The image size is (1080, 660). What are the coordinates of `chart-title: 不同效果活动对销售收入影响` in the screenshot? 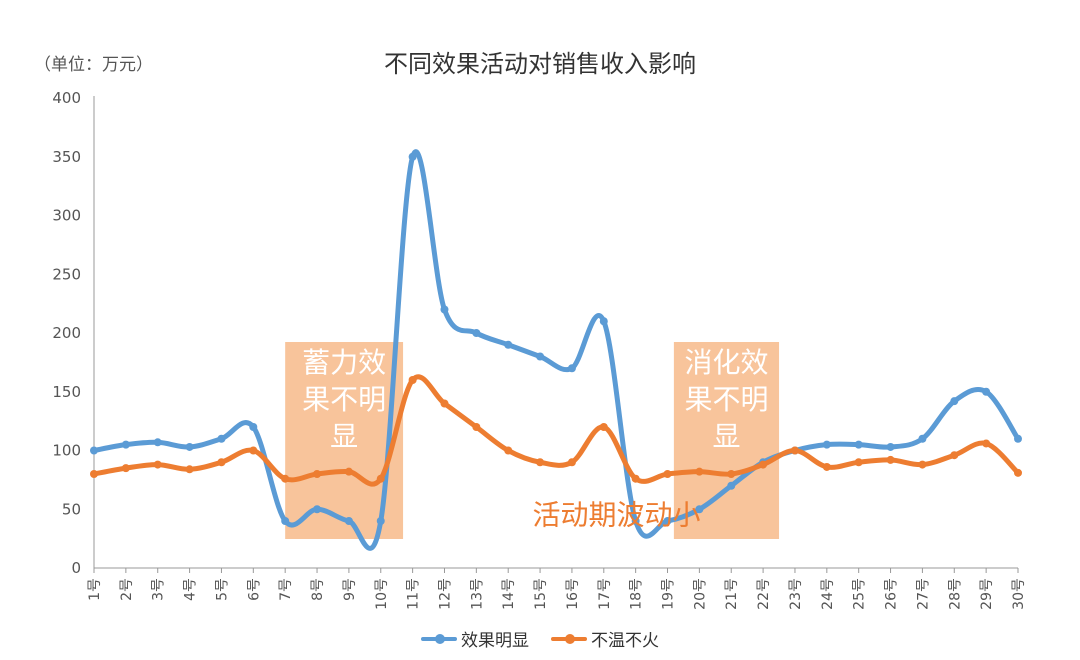 It's located at (540, 64).